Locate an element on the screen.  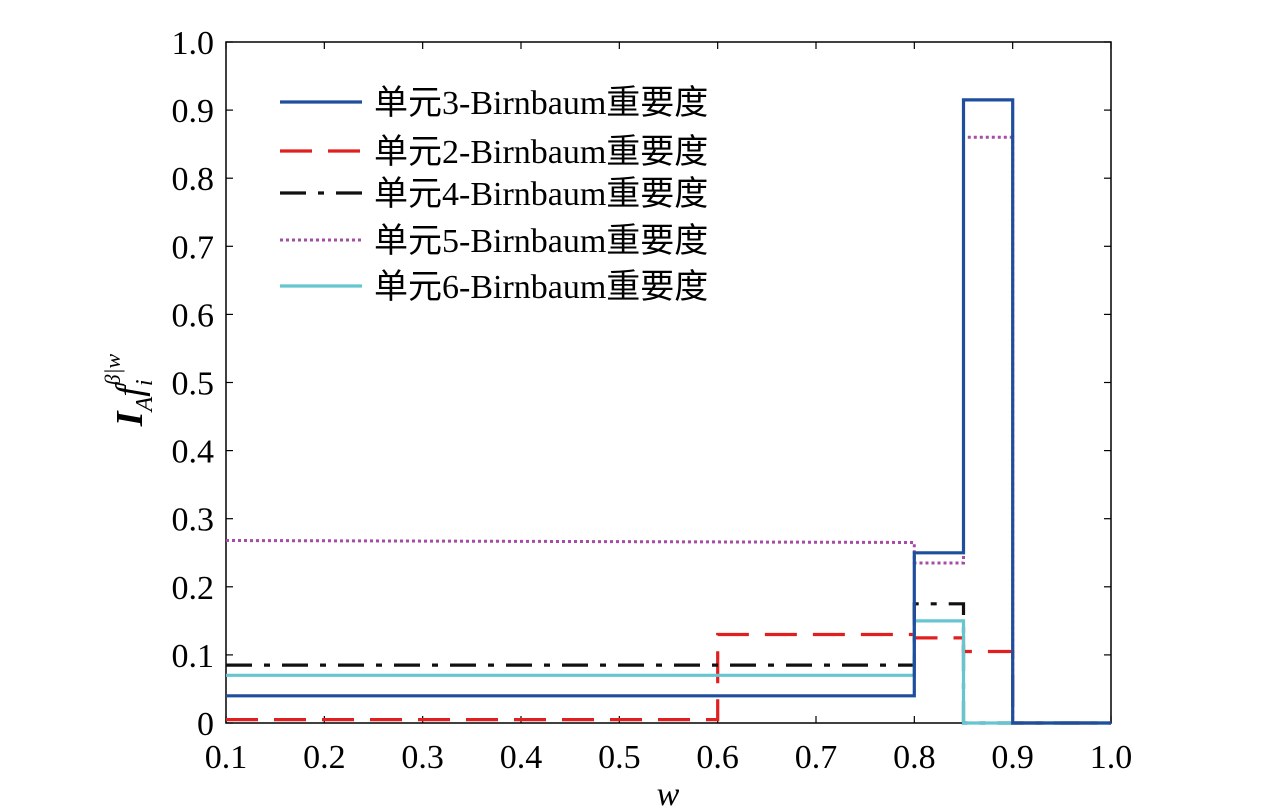
x-axis-title: w is located at coordinates (668, 793).